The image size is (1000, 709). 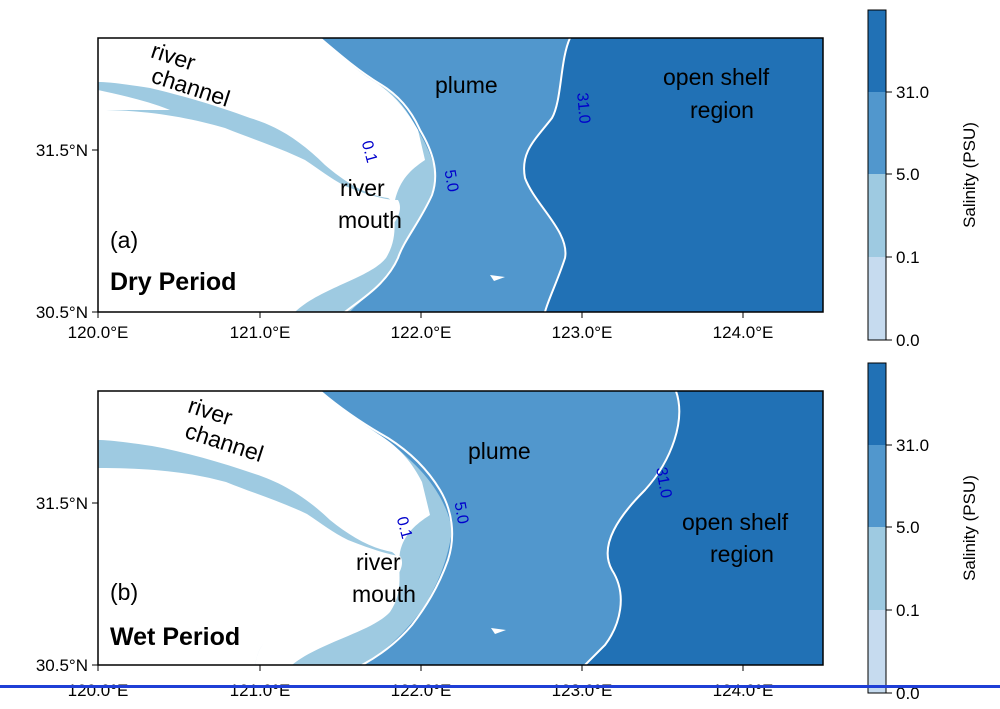 What do you see at coordinates (500, 686) in the screenshot?
I see `bottom-rule` at bounding box center [500, 686].